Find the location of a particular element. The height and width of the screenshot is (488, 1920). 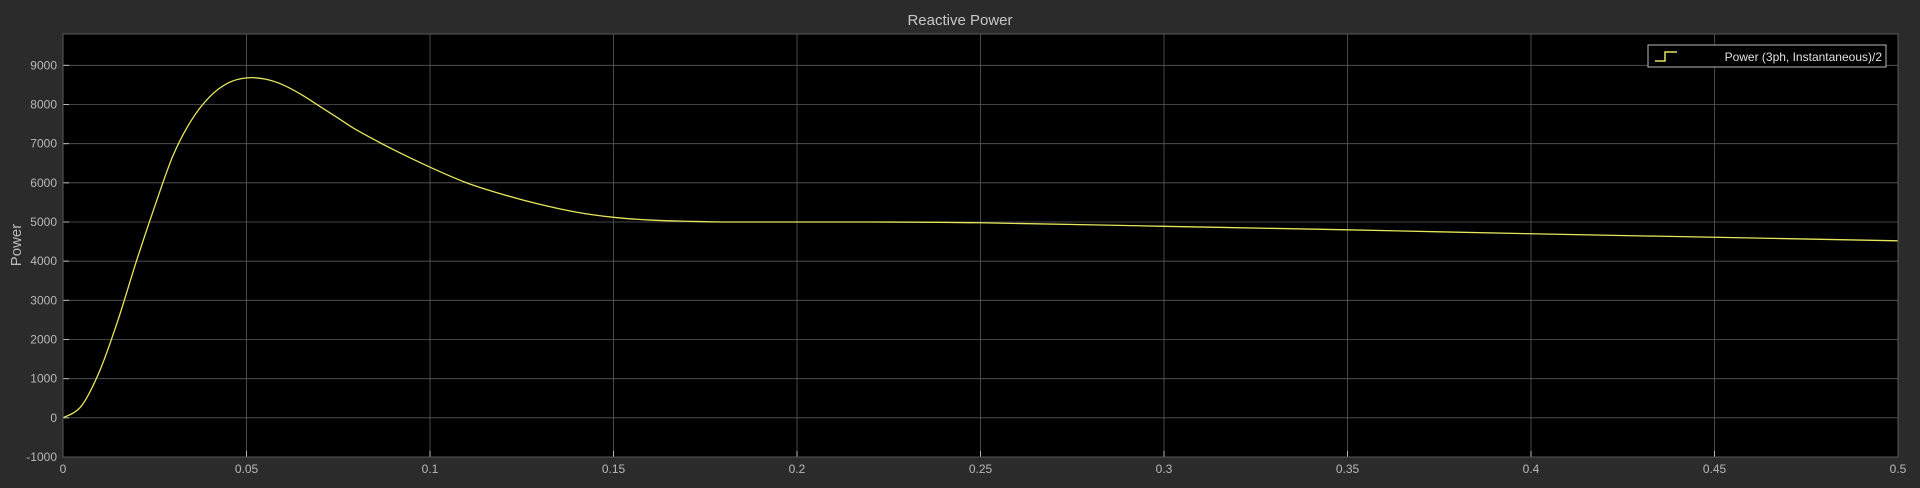

x-tick-label: 0.3 is located at coordinates (1164, 469).